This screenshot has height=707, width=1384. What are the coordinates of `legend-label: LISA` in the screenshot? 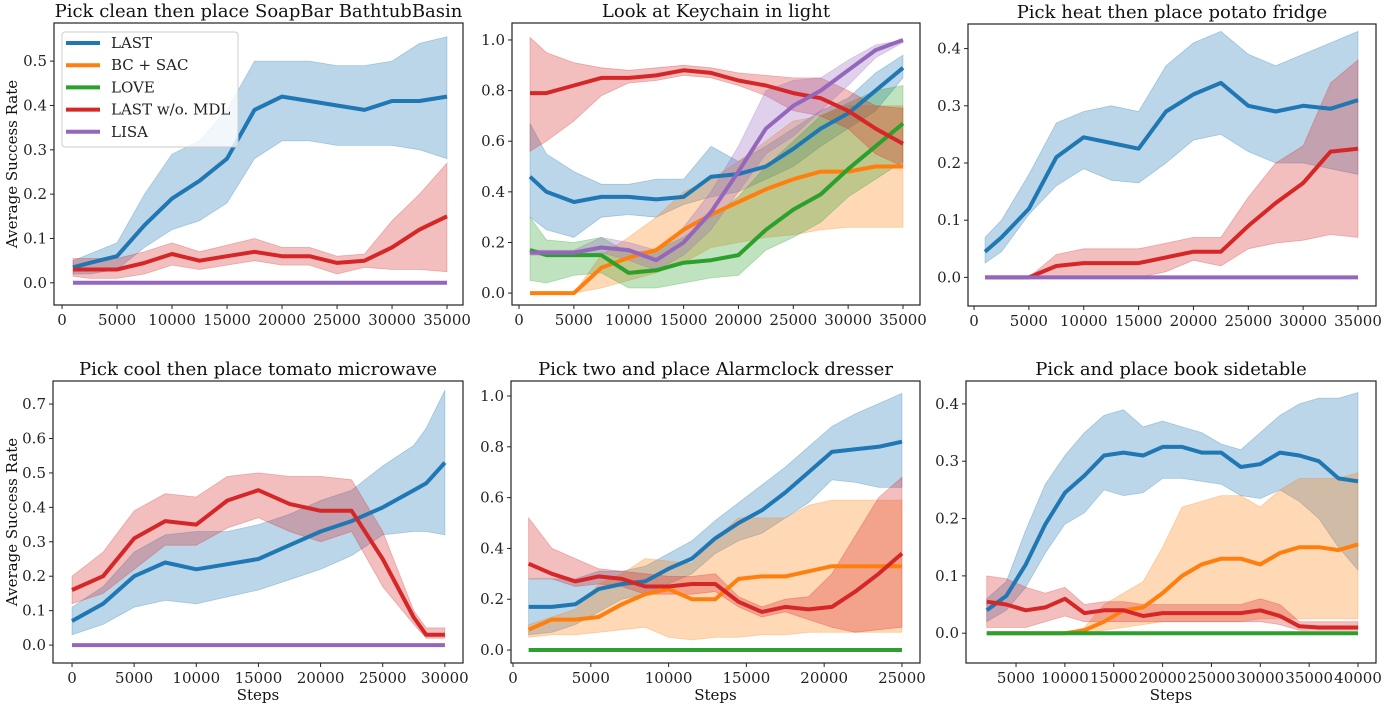 It's located at (129, 132).